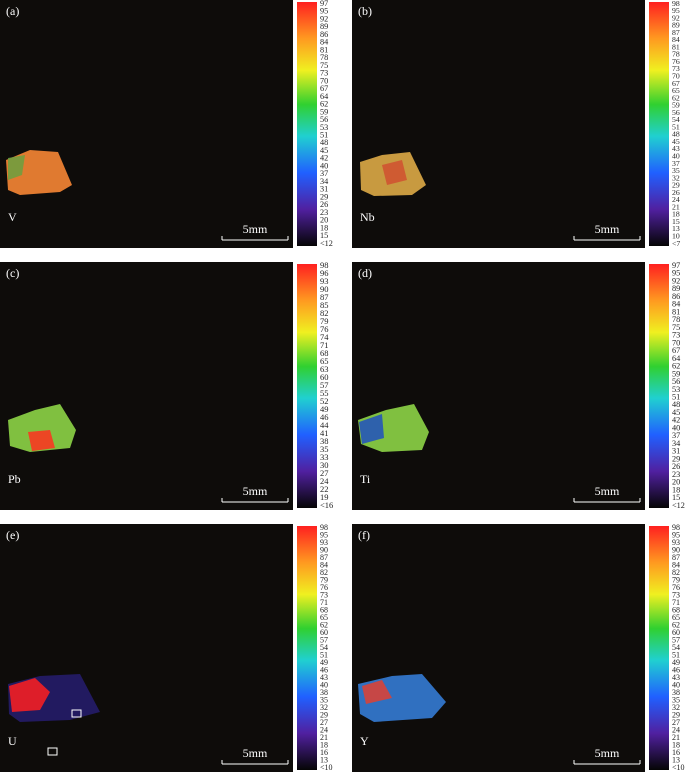 This screenshot has width=700, height=780. Describe the element at coordinates (324, 489) in the screenshot. I see `colorbar-label: 22` at that location.